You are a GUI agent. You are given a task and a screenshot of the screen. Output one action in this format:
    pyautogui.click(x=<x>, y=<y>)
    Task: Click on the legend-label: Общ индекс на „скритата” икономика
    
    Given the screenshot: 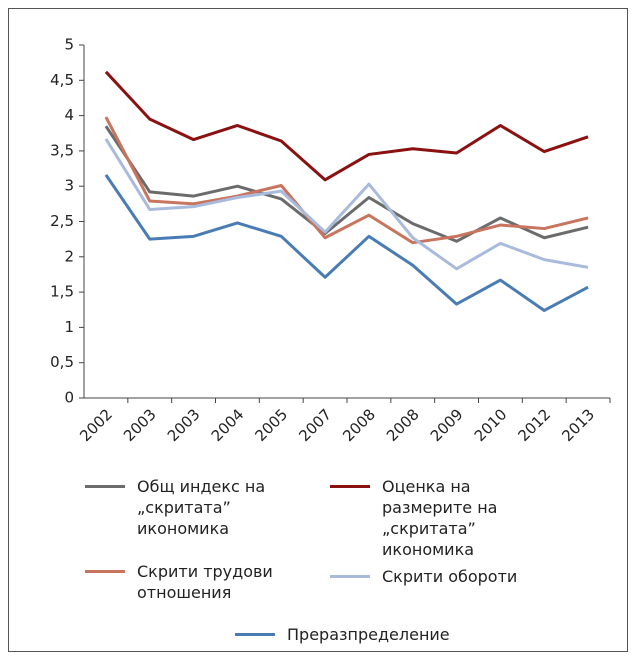 What is the action you would take?
    pyautogui.click(x=201, y=507)
    